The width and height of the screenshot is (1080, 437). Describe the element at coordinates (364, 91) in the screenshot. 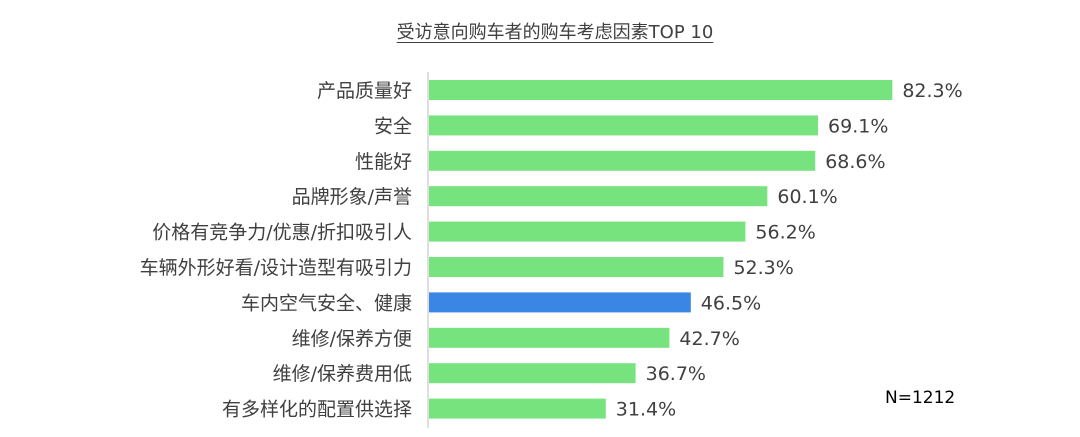

I see `category-label: 产品质量好` at that location.